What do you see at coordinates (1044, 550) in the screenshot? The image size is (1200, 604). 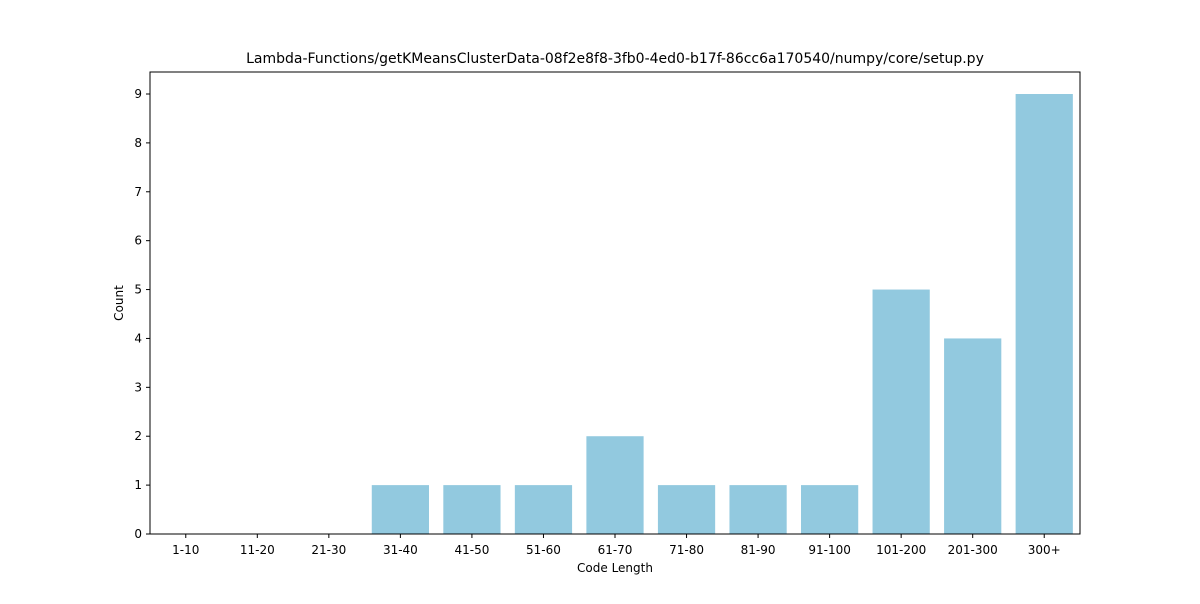 I see `x-tick-label: 300+` at bounding box center [1044, 550].